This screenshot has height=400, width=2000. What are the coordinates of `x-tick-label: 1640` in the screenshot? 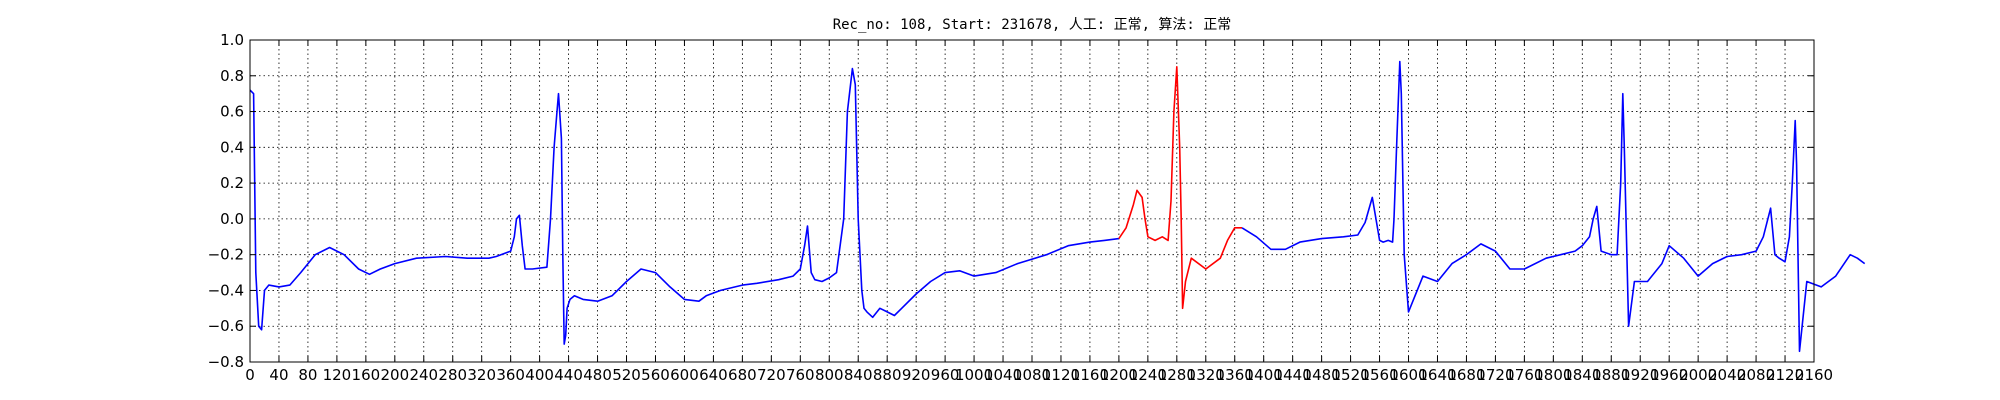 It's located at (1437, 375).